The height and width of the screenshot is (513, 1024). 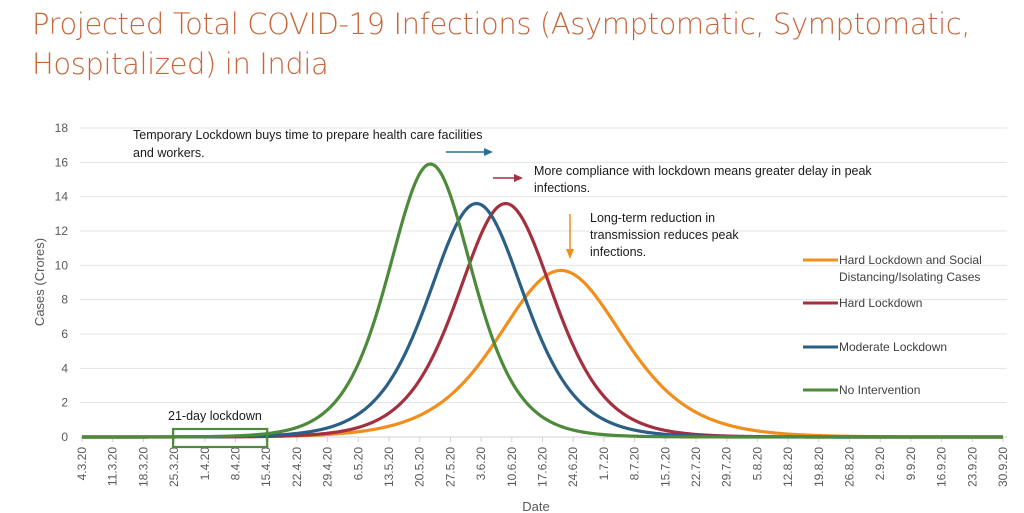 What do you see at coordinates (420, 467) in the screenshot?
I see `x-tick-label: 20.5.20` at bounding box center [420, 467].